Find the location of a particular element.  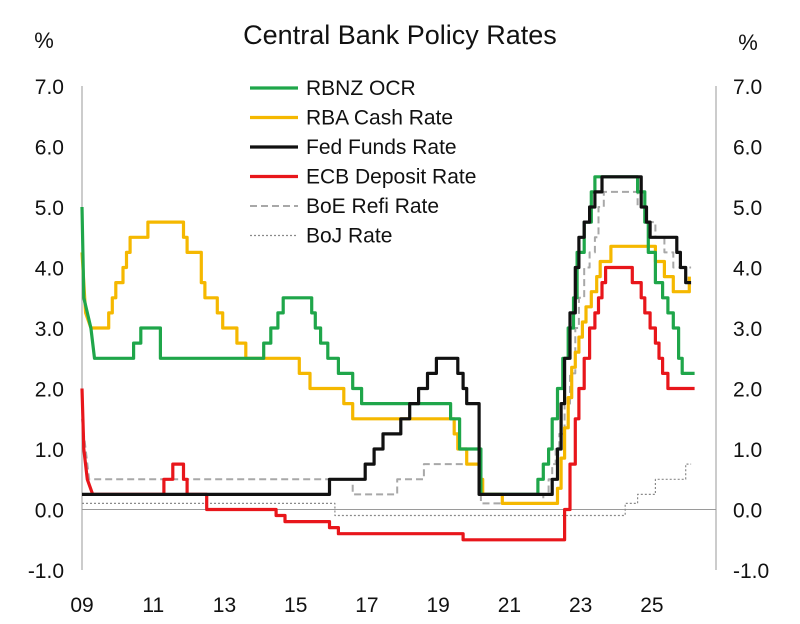

x-tick-label: 09 is located at coordinates (81, 605).